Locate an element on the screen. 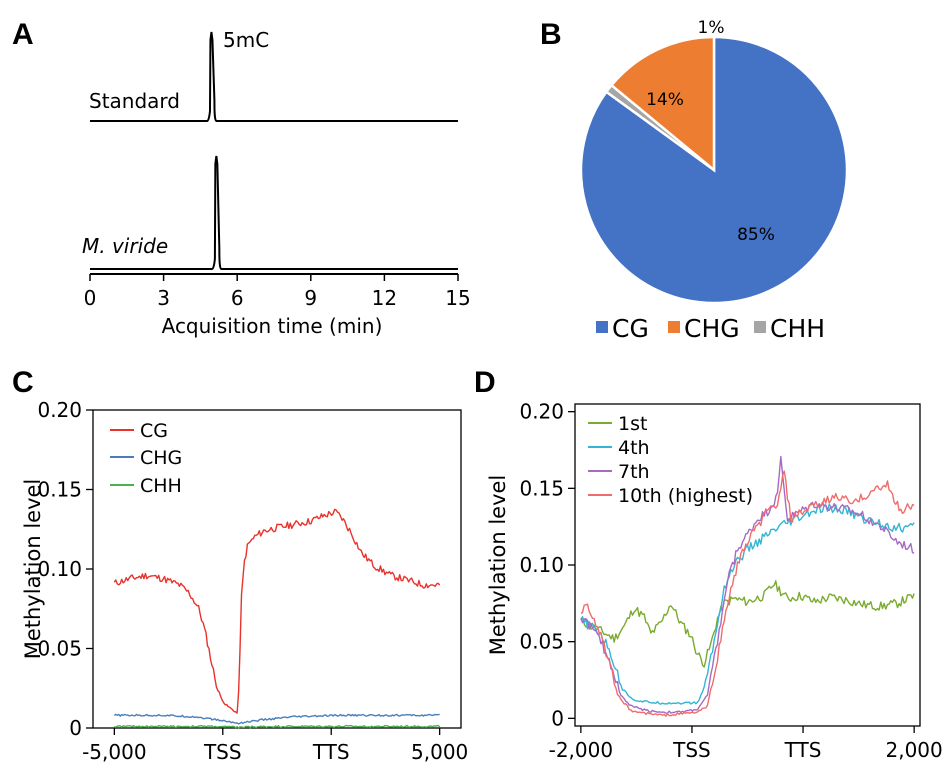 This screenshot has height=775, width=948. x-axis-label-a: Acquisition time (min) is located at coordinates (272, 326).